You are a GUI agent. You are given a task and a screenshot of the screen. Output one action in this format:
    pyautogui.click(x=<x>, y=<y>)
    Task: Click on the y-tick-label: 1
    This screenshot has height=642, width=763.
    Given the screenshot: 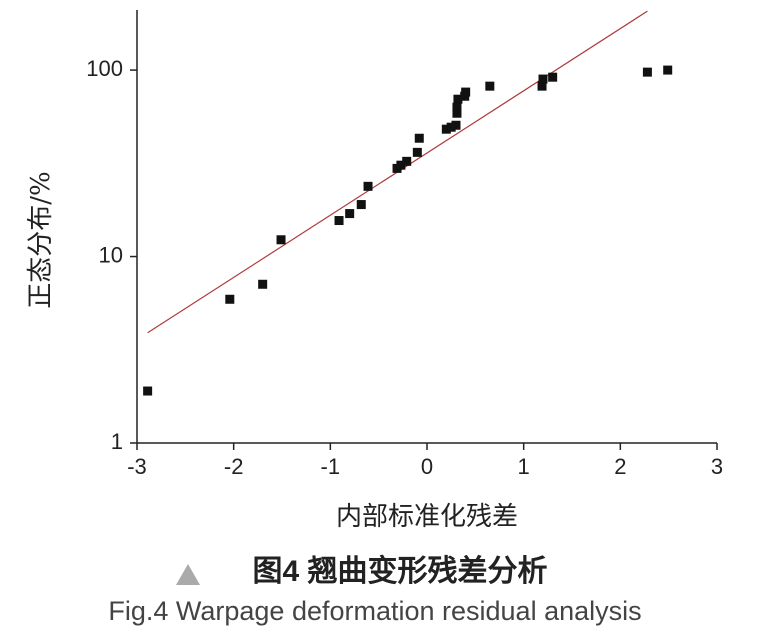 What is the action you would take?
    pyautogui.click(x=117, y=441)
    